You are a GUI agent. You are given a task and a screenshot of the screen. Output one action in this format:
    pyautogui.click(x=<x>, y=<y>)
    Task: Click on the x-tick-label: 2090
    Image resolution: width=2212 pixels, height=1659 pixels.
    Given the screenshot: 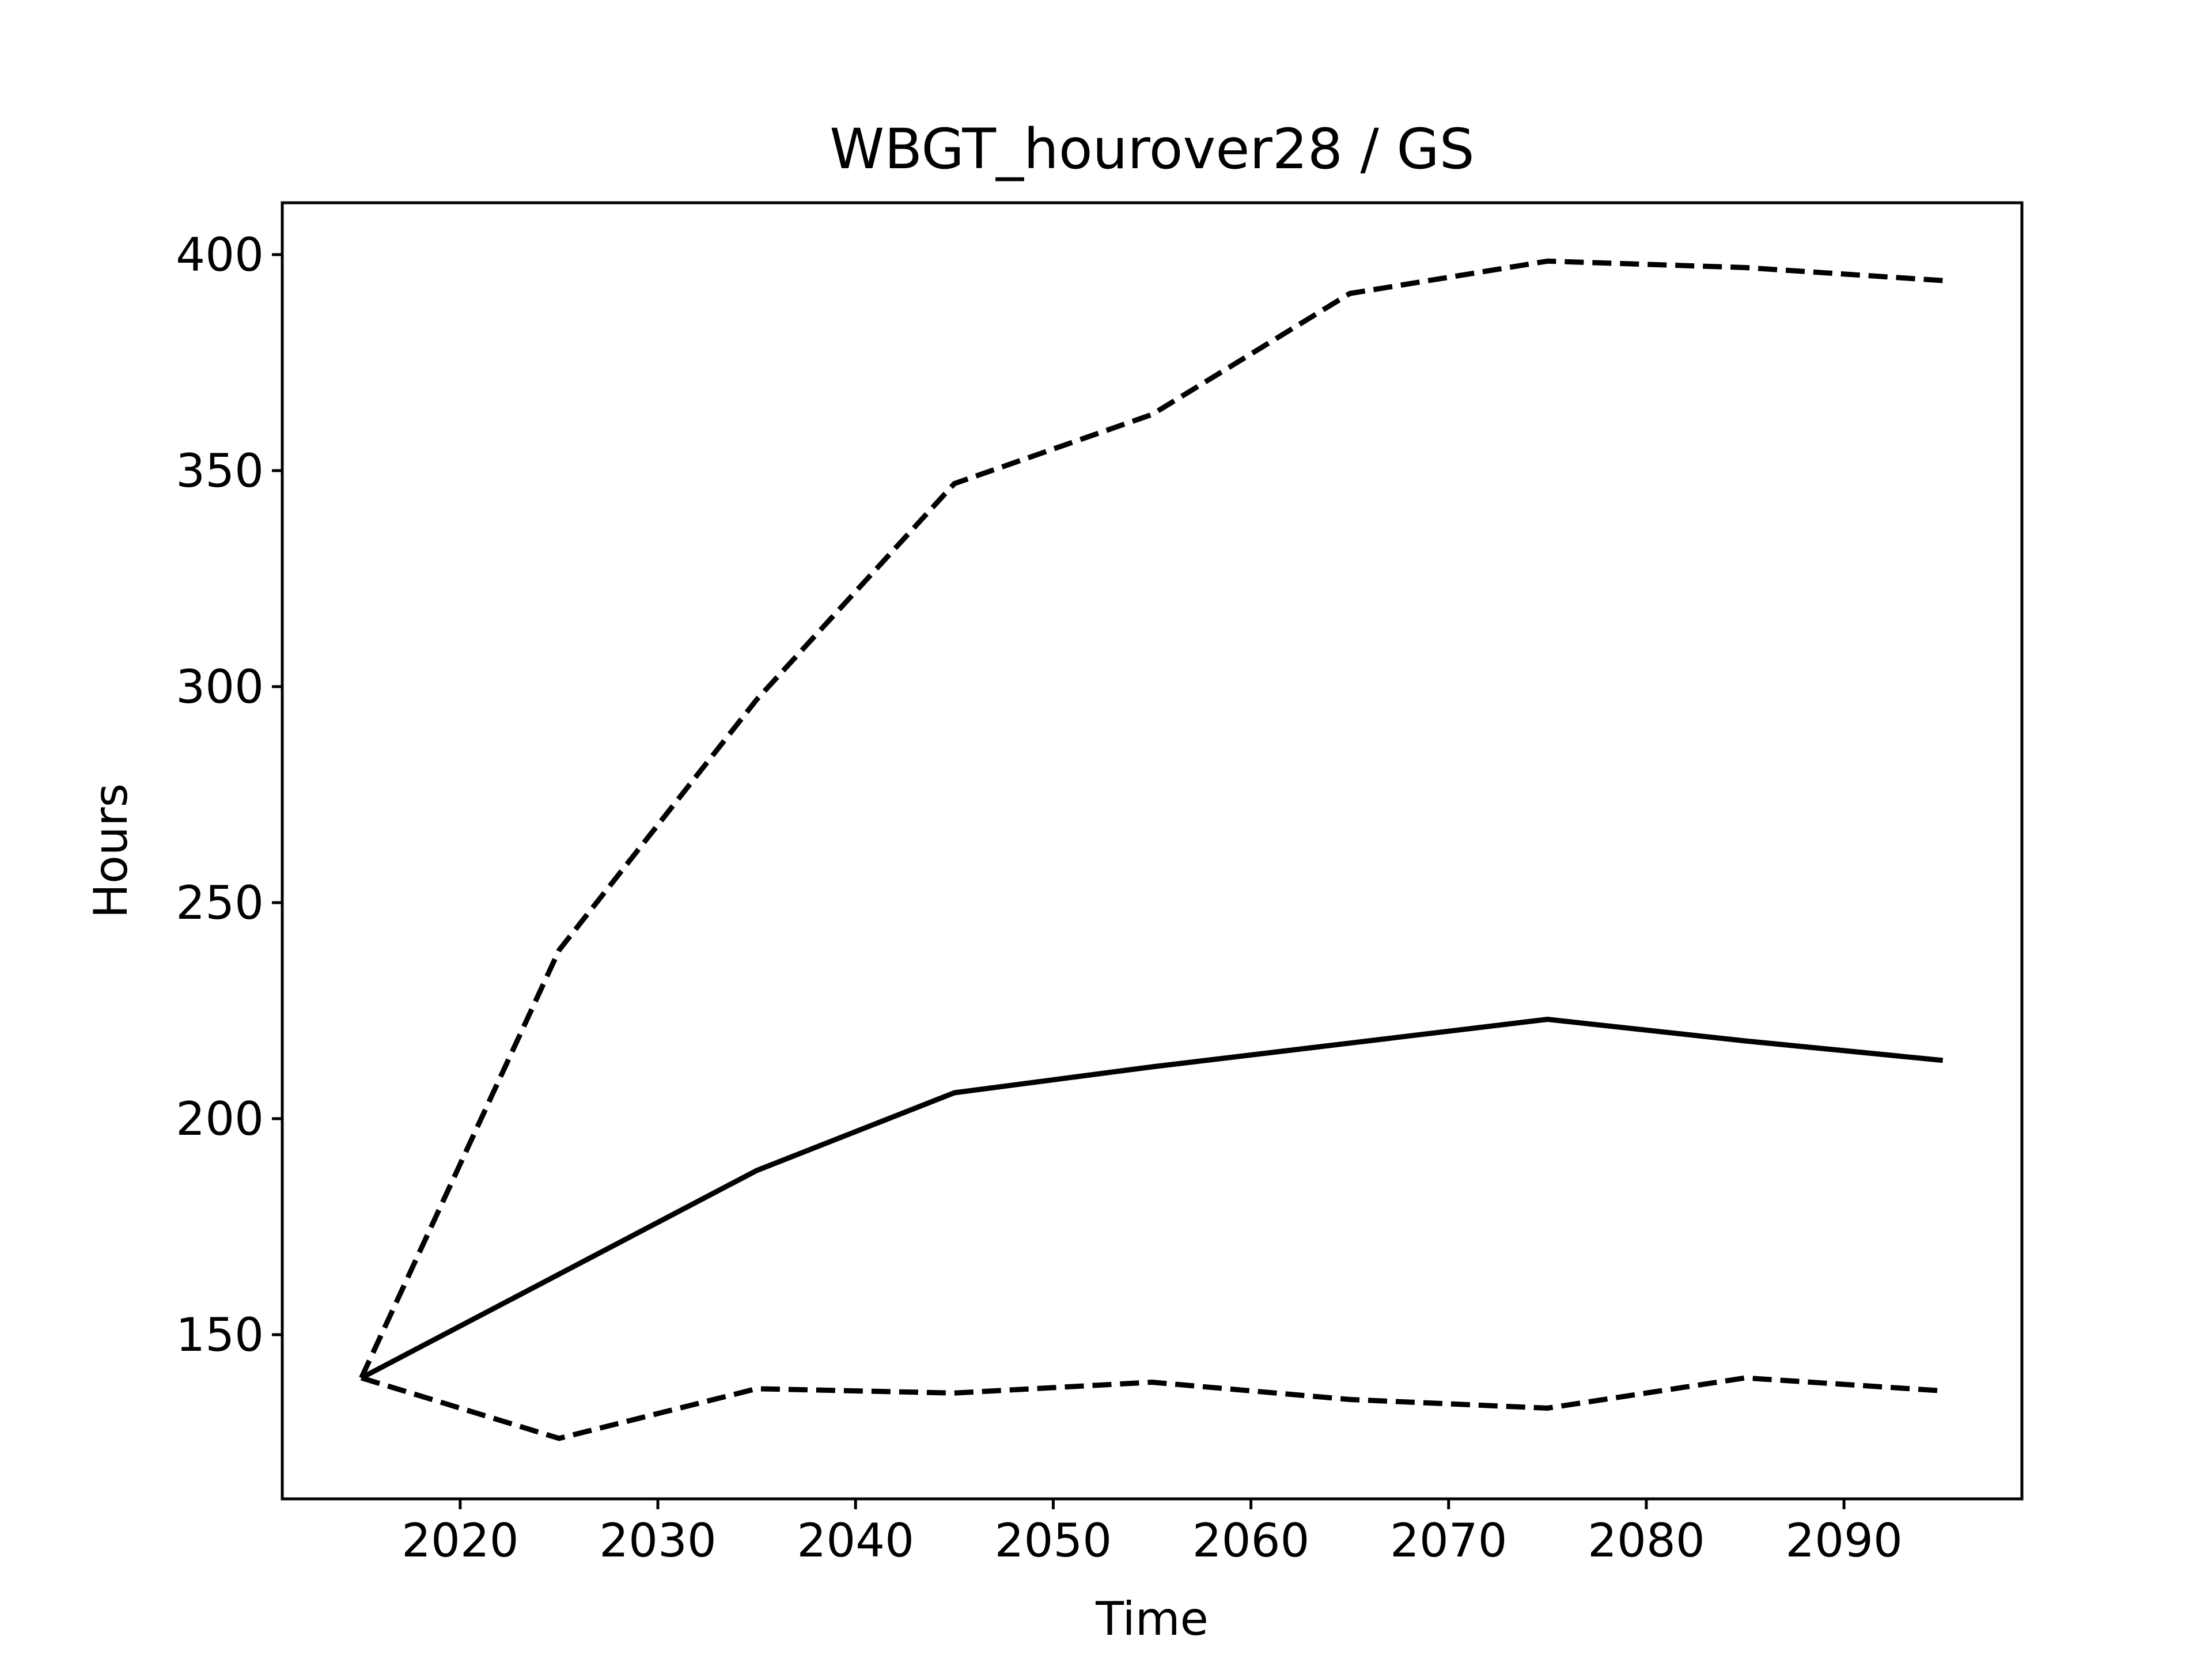 What is the action you would take?
    pyautogui.click(x=1844, y=1540)
    